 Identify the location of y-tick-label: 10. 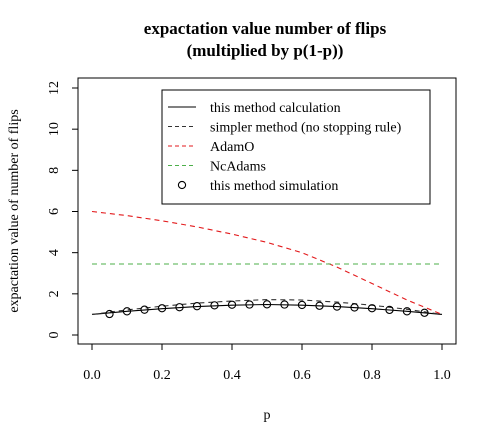
(54, 129).